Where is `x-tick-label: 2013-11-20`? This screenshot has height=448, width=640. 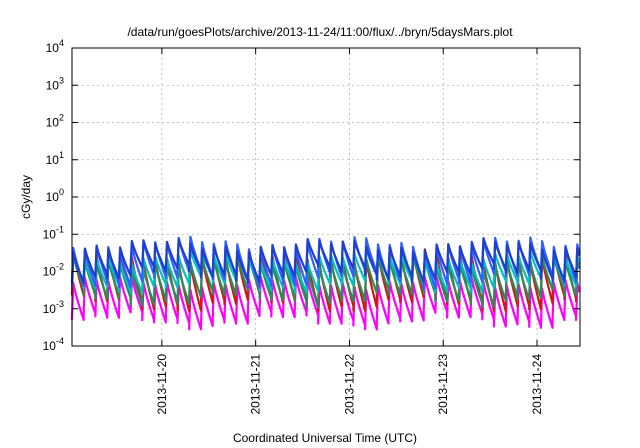 x-tick-label: 2013-11-20 is located at coordinates (162, 384).